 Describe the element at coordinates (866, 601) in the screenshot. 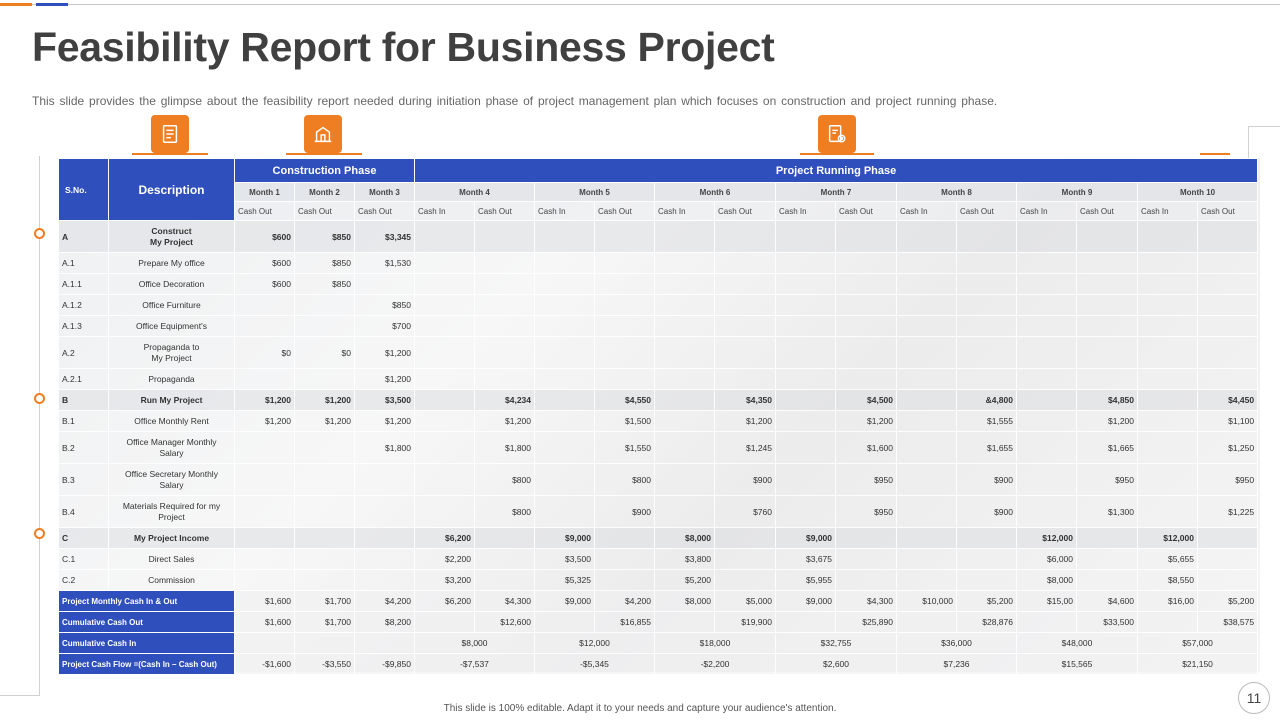

I see `summary-value: $4,300` at that location.